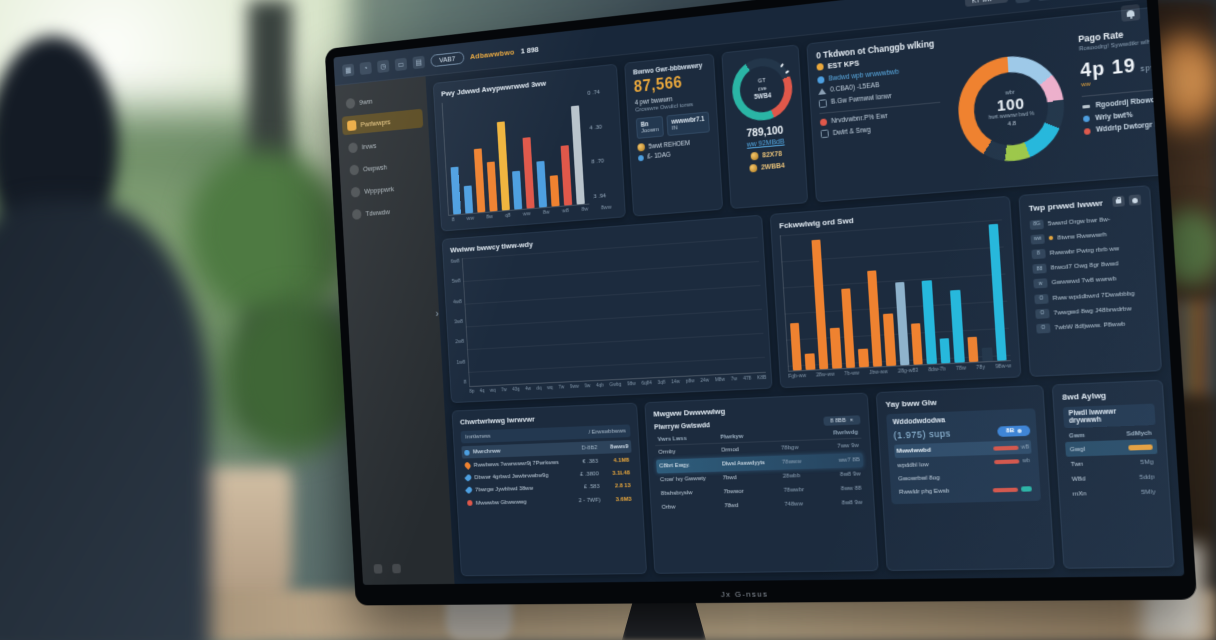 This screenshot has height=640, width=1216. I want to click on window-icon: ▭, so click(401, 64).